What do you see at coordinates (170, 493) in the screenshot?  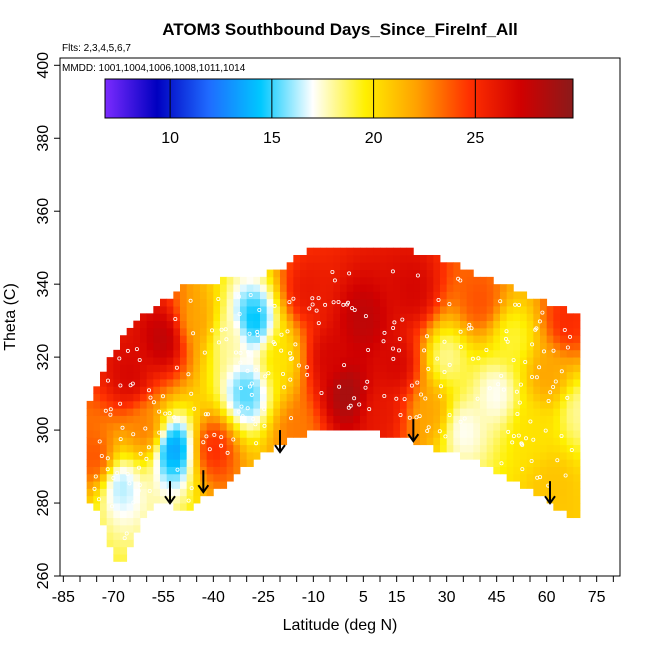 I see `arrow-marker` at bounding box center [170, 493].